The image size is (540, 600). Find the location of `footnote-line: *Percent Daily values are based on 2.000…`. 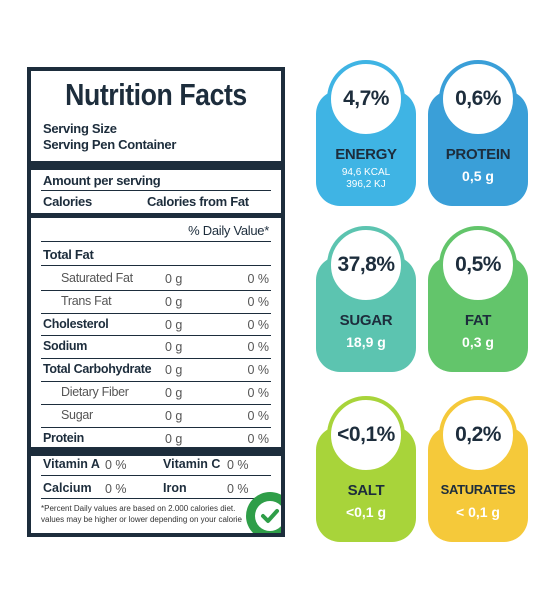

footnote-line: *Percent Daily values are based on 2.000… is located at coordinates (138, 508).